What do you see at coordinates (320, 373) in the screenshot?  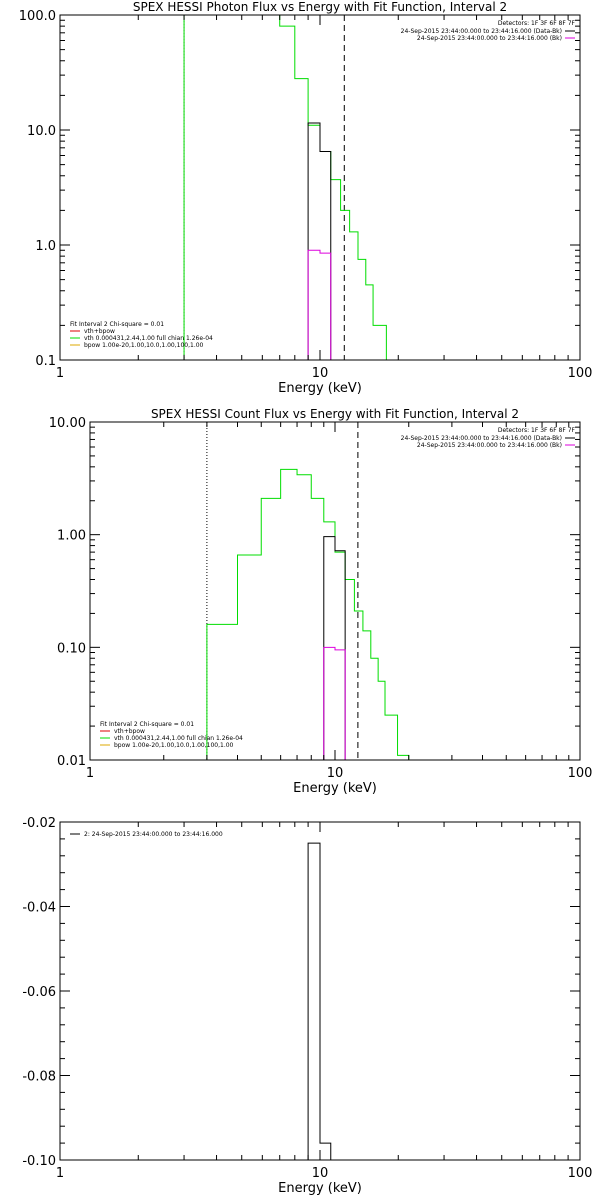 I see `chart-photon-xtick-label-1: 10` at bounding box center [320, 373].